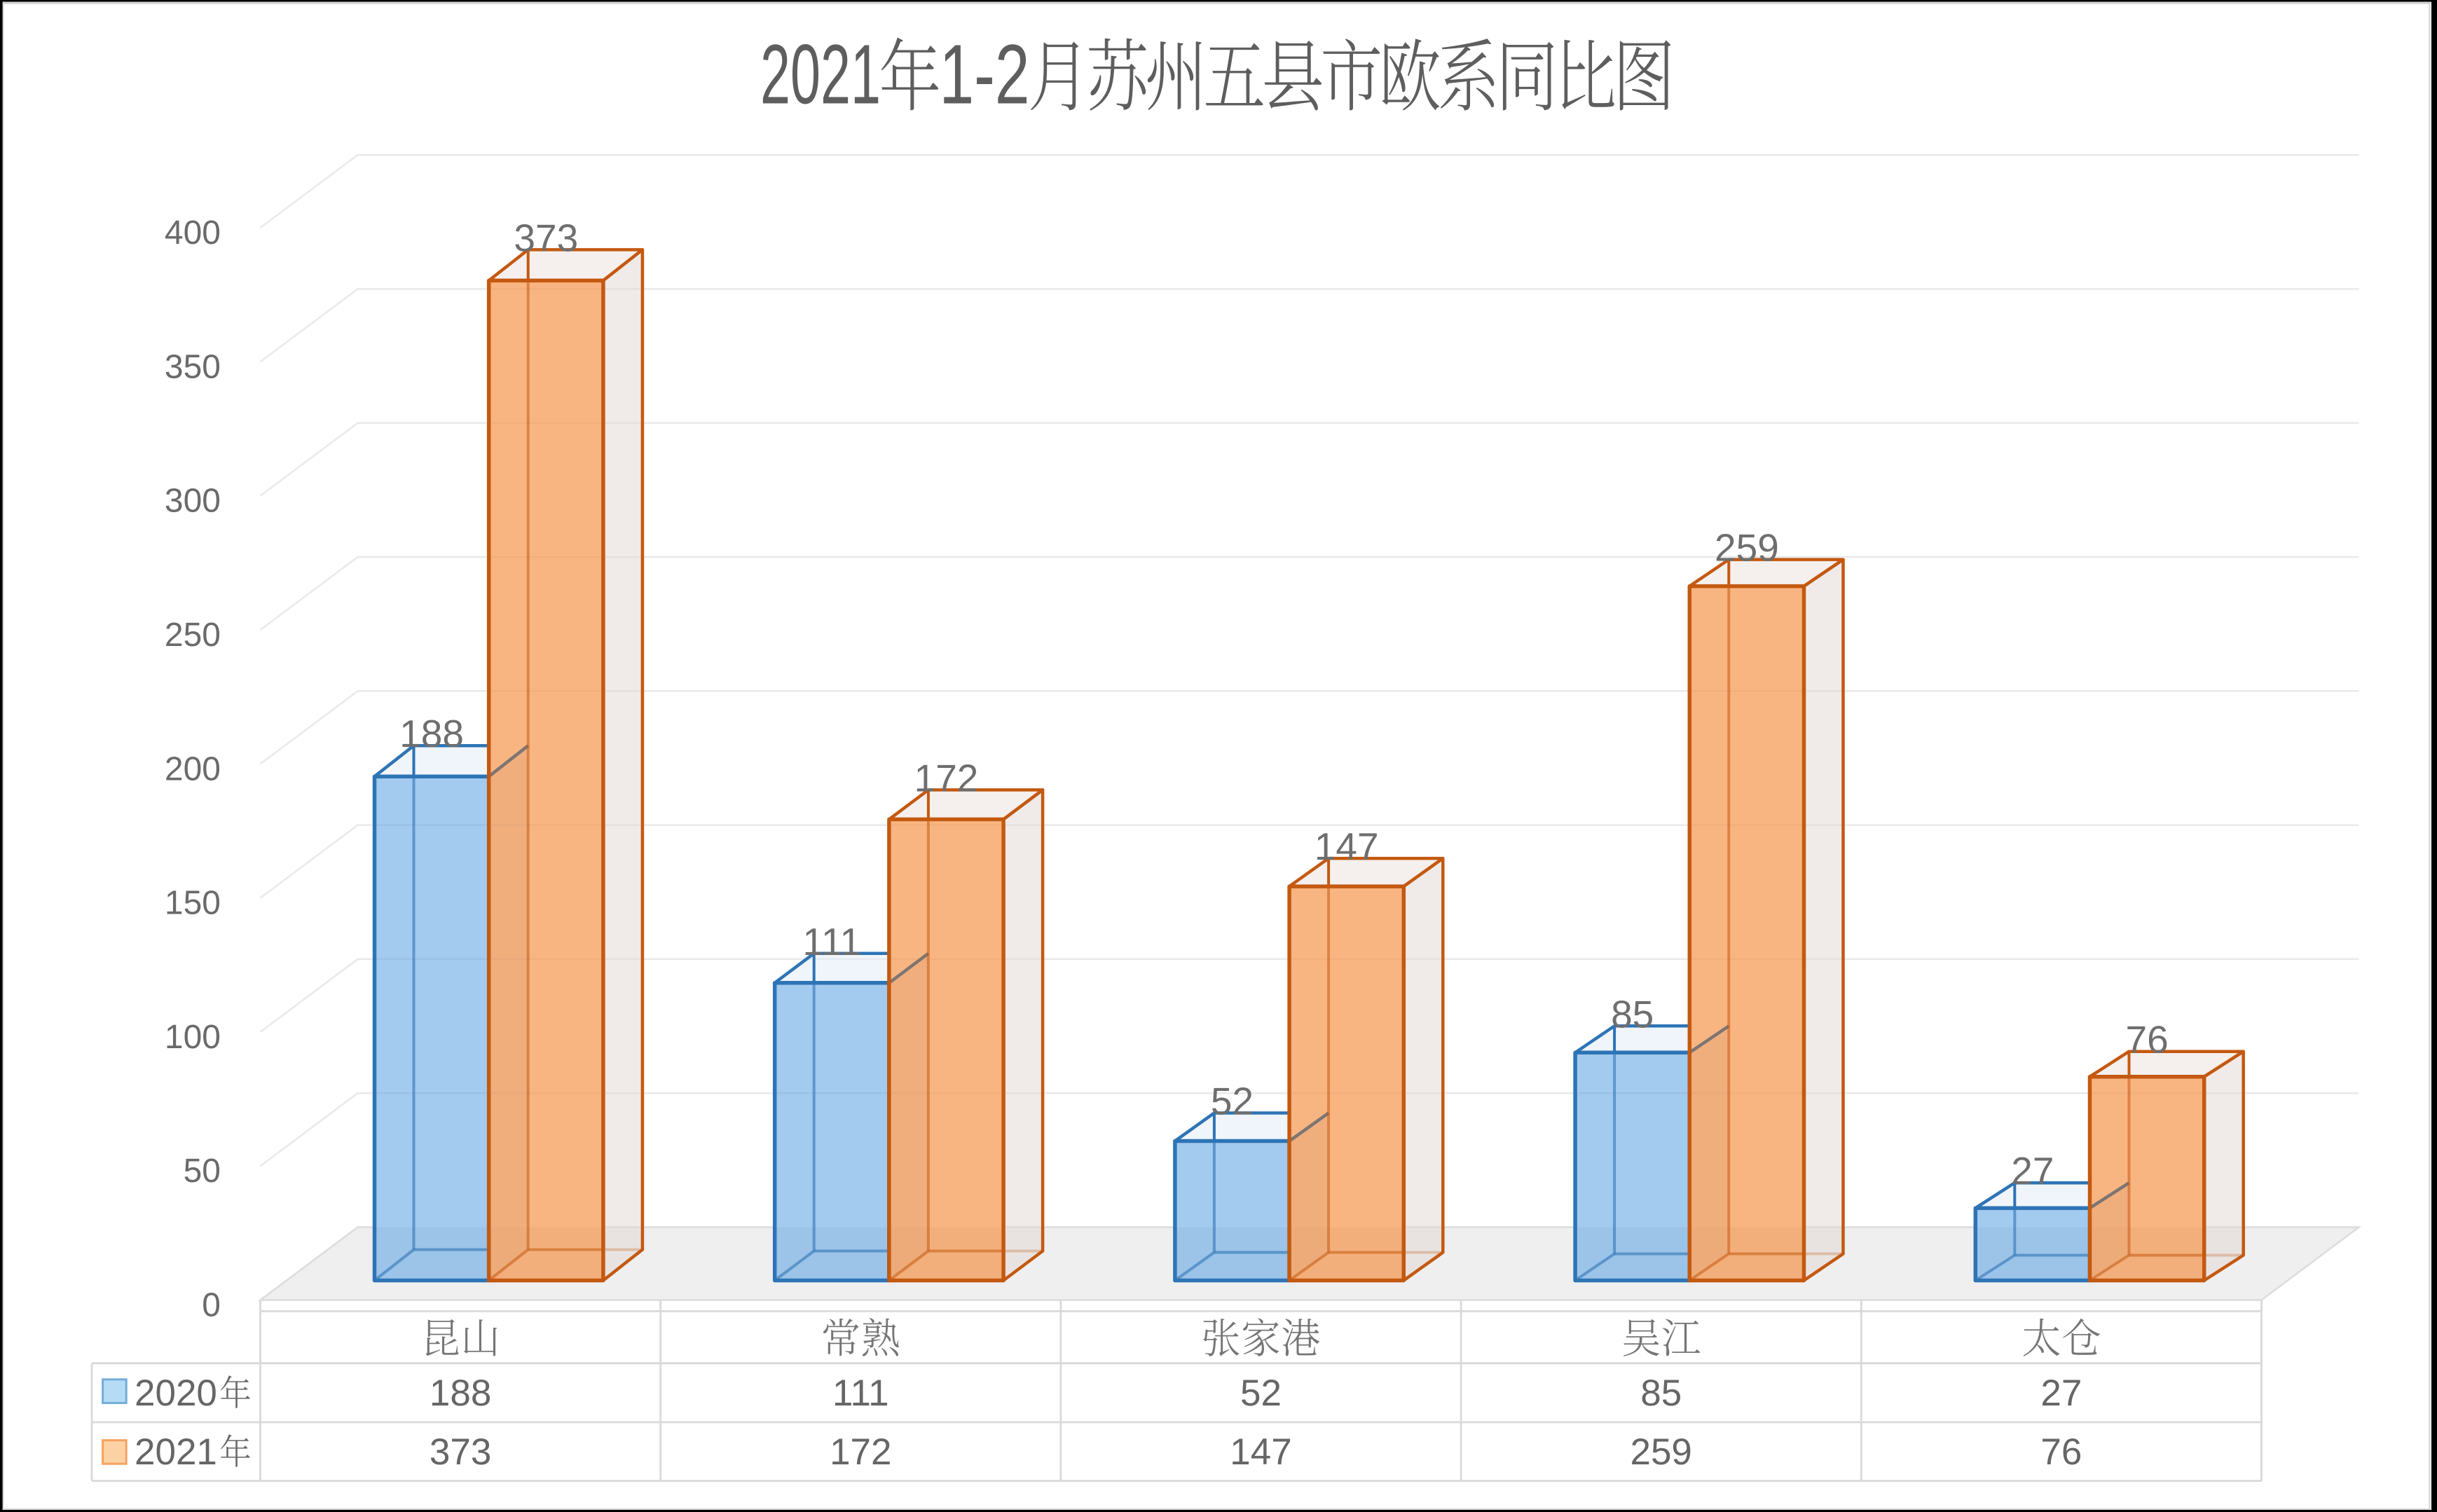  I want to click on svg-text: 0, so click(212, 1305).